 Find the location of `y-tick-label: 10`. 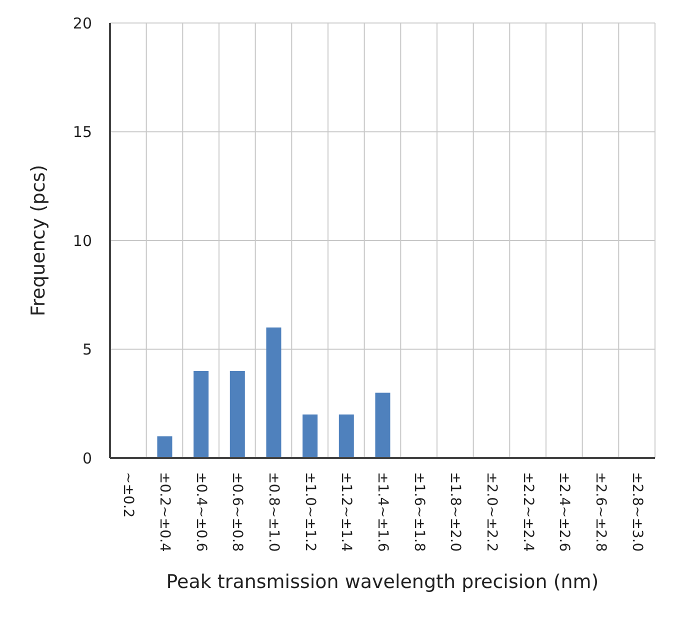

y-tick-label: 10 is located at coordinates (82, 241).